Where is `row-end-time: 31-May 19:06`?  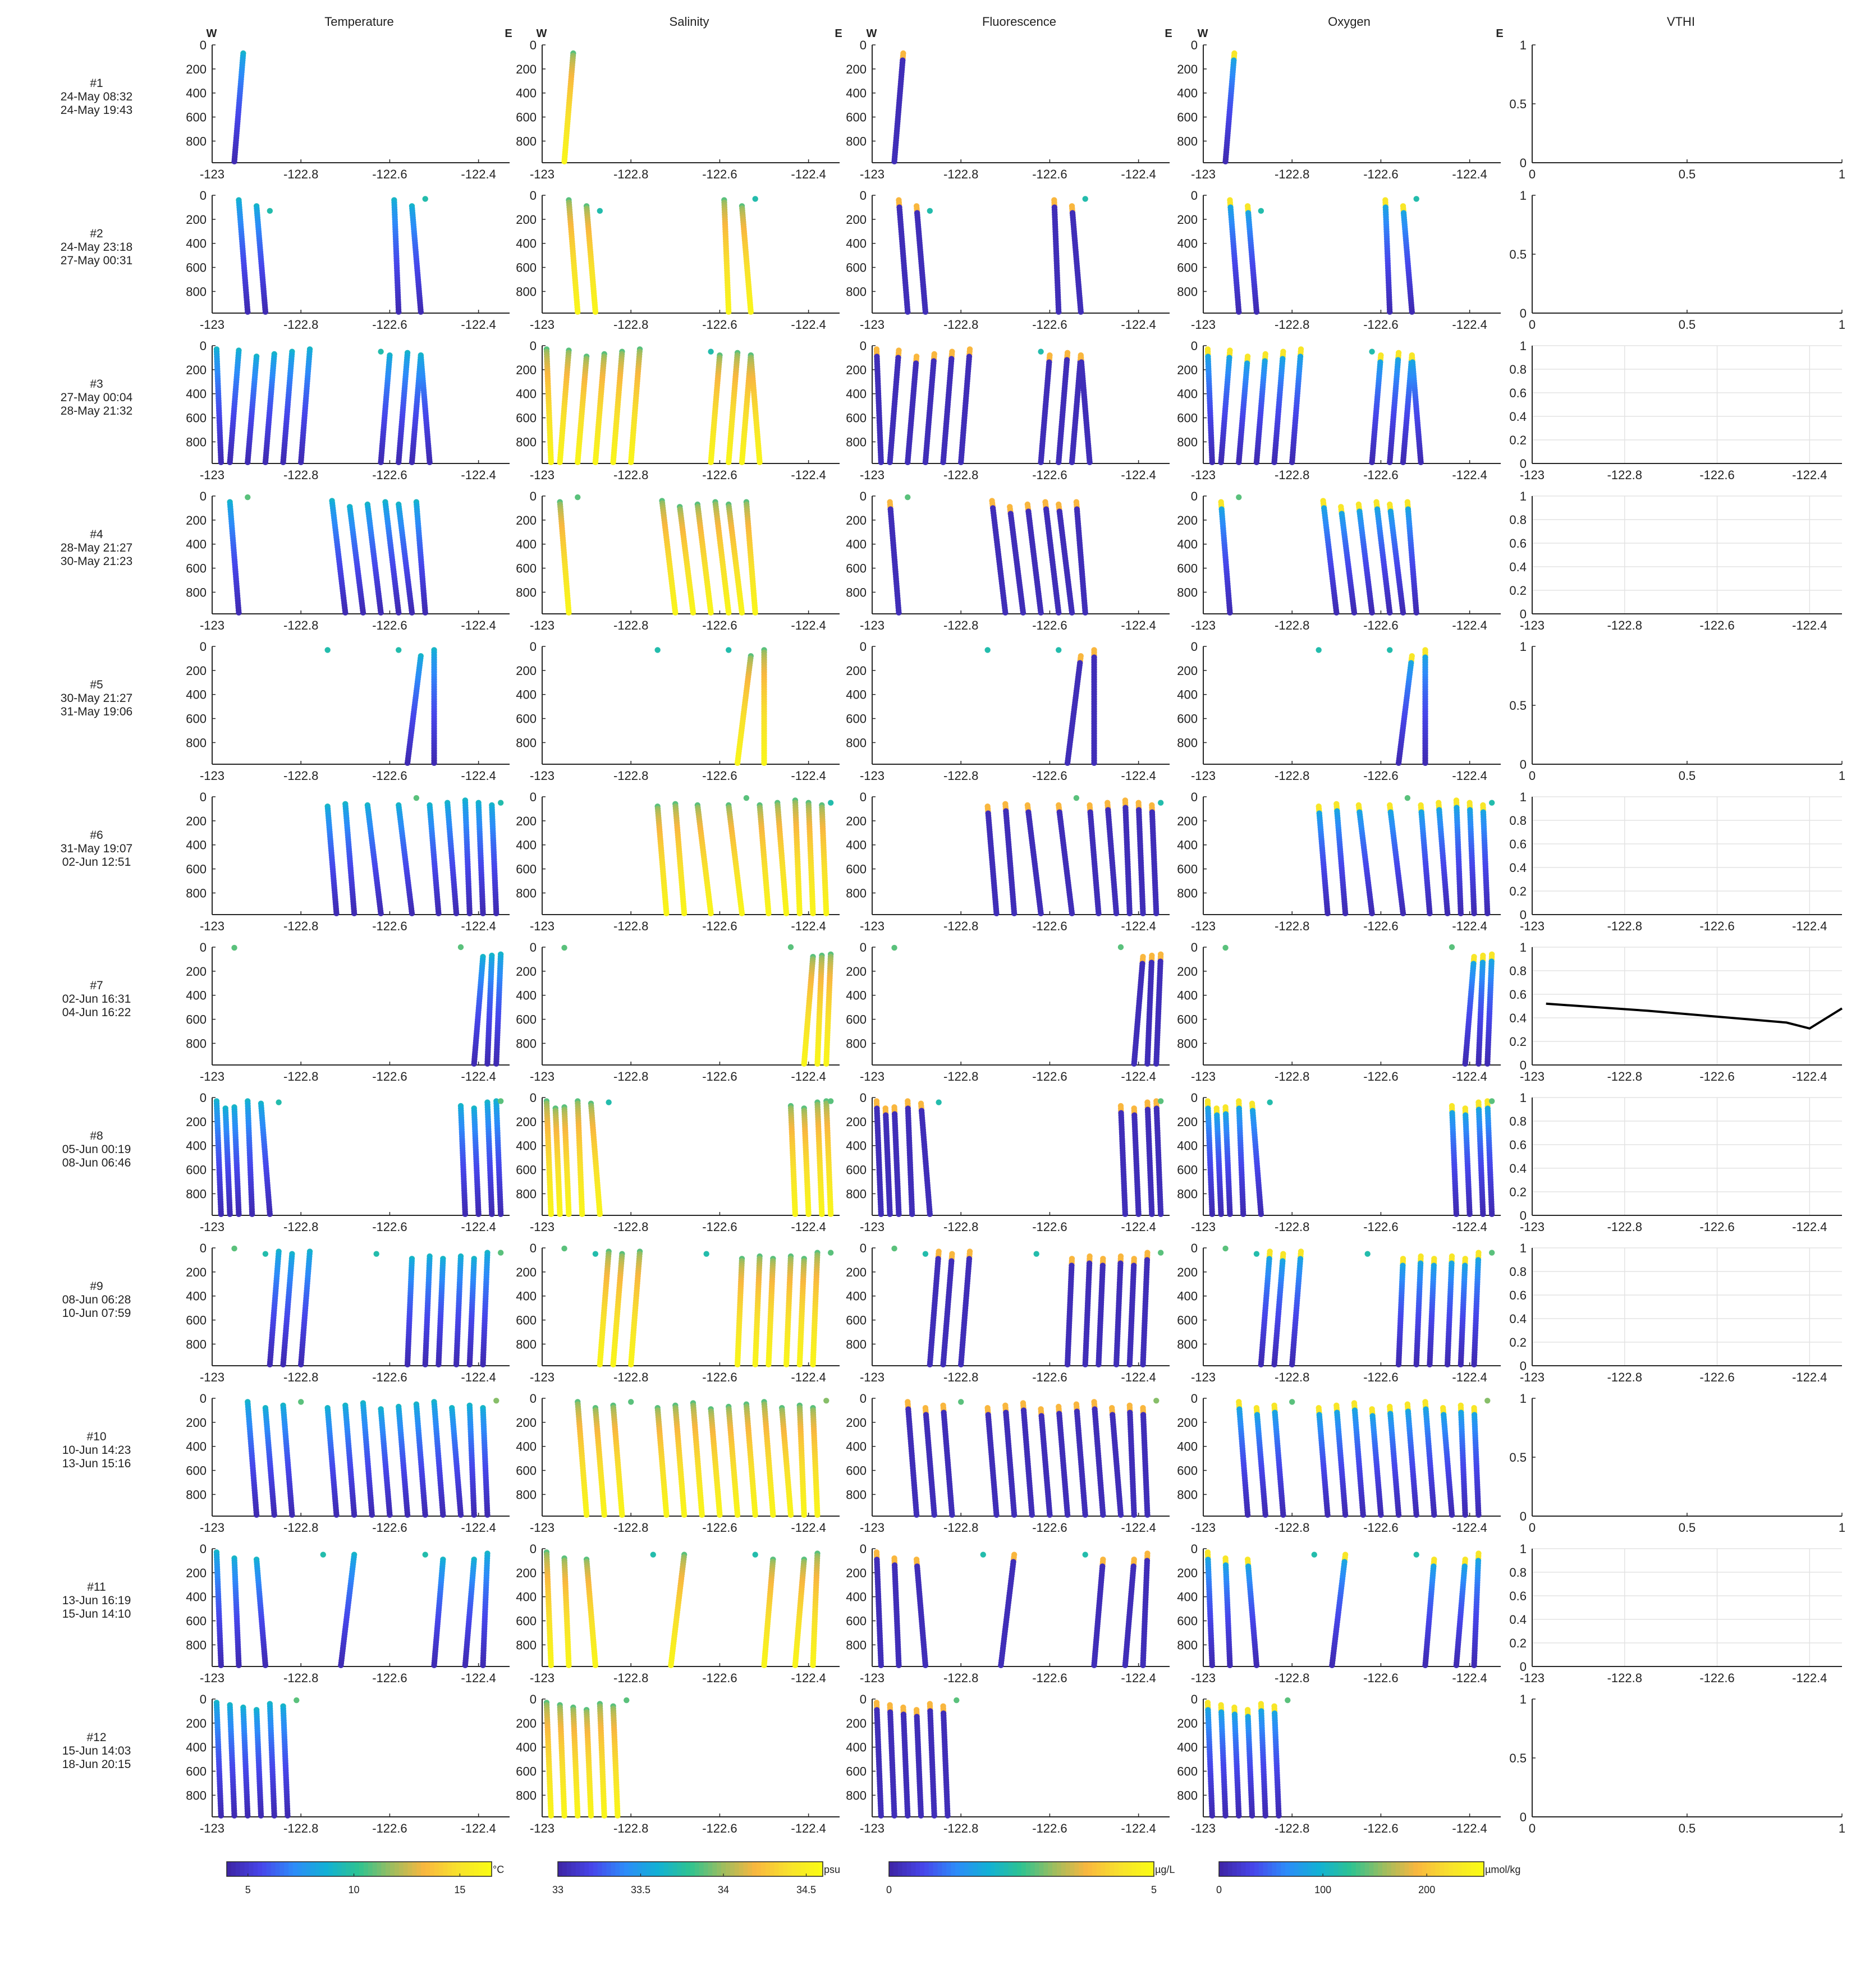 row-end-time: 31-May 19:06 is located at coordinates (96, 711).